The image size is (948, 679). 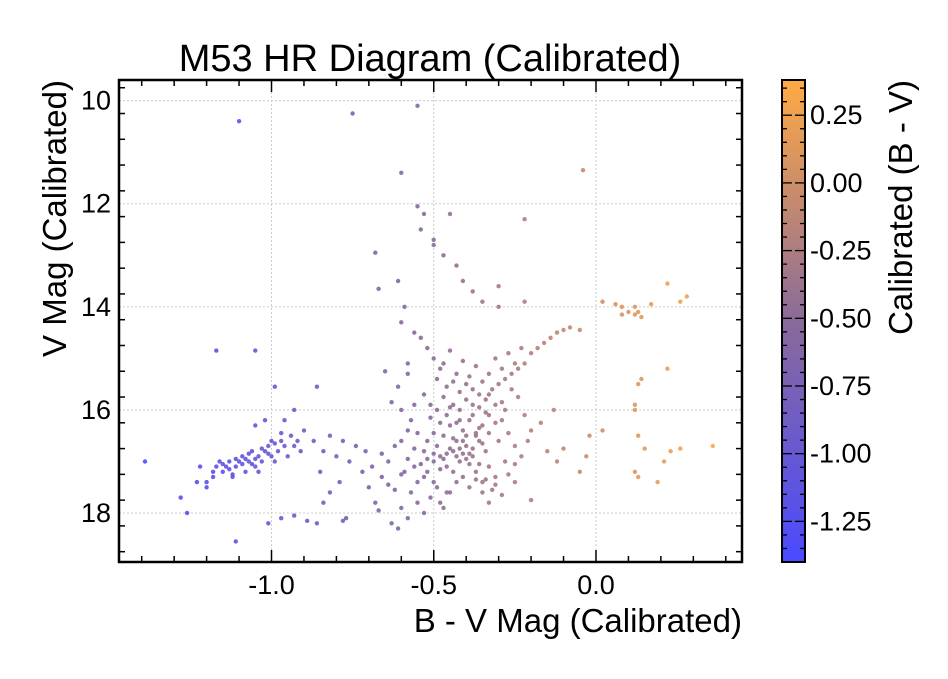 What do you see at coordinates (836, 183) in the screenshot?
I see `colorbar-tick-label: 0.00` at bounding box center [836, 183].